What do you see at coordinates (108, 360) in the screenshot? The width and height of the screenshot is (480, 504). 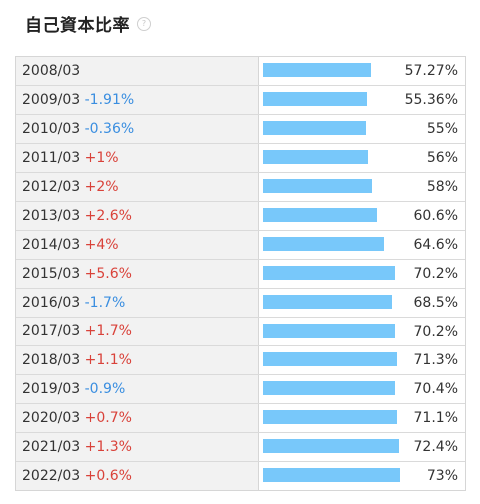 I see `change-label: +1.1%` at bounding box center [108, 360].